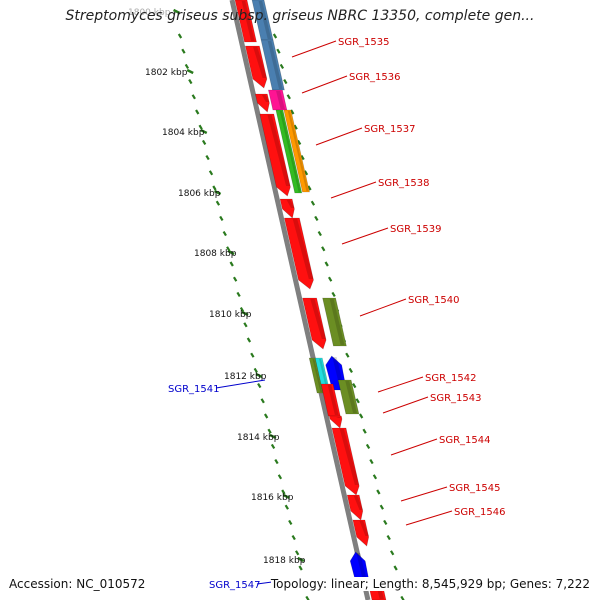 The image size is (600, 604). What do you see at coordinates (451, 378) in the screenshot?
I see `gene-label-forward: SGR_1542` at bounding box center [451, 378].